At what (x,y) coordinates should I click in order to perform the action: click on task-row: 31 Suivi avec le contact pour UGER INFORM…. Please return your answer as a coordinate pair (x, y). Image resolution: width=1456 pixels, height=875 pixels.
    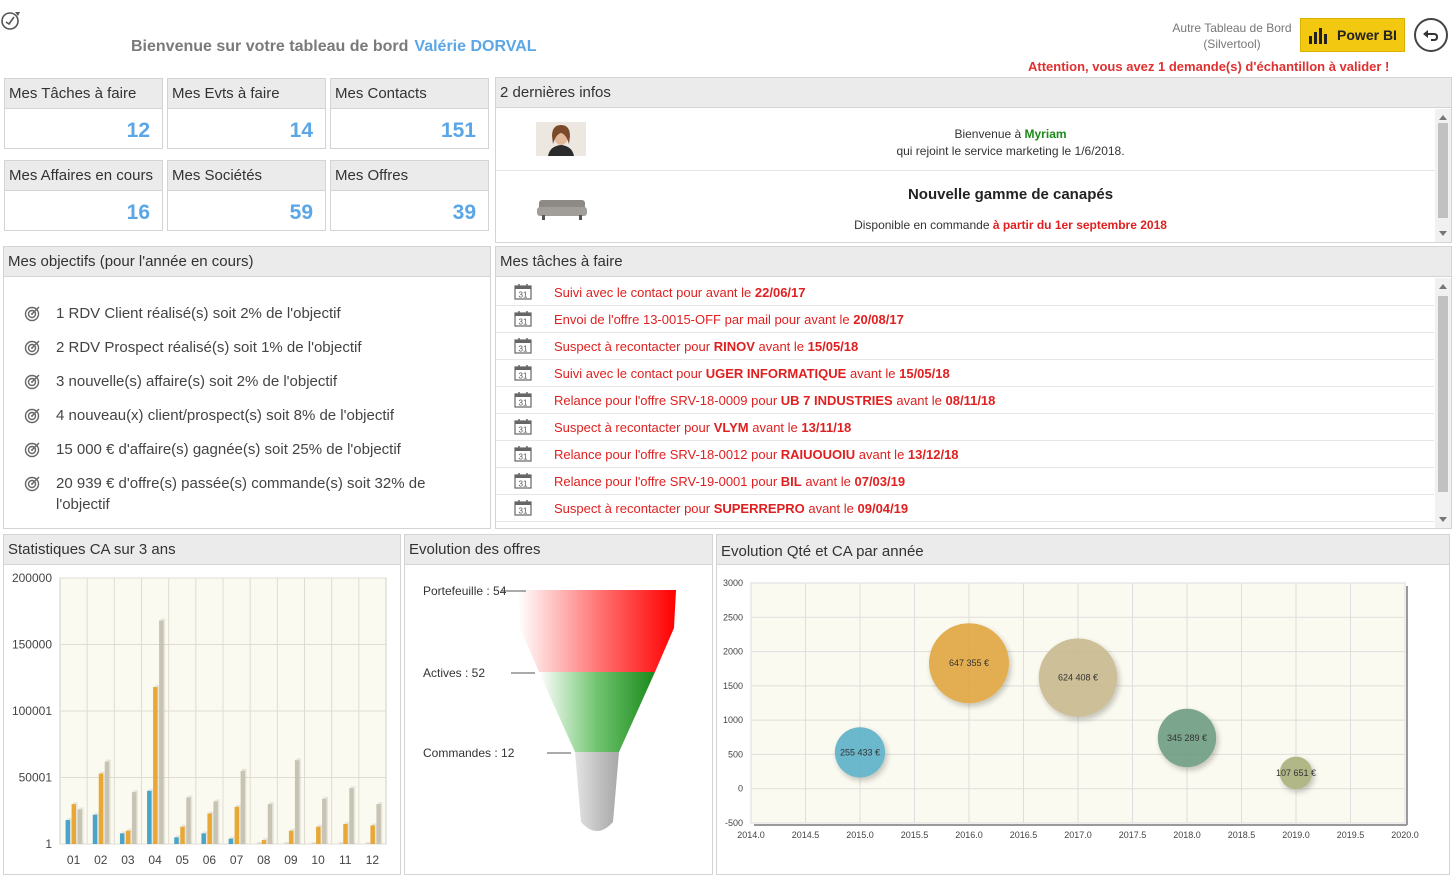
    Looking at the image, I should click on (965, 373).